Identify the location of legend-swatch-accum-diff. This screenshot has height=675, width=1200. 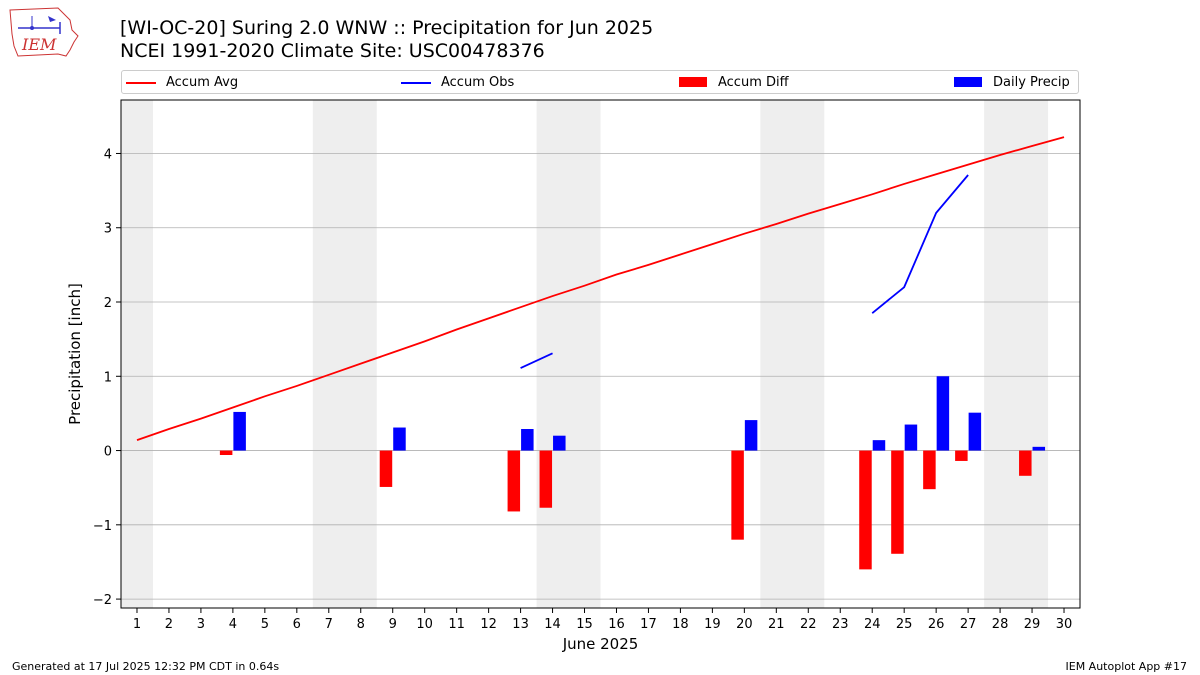
(693, 82).